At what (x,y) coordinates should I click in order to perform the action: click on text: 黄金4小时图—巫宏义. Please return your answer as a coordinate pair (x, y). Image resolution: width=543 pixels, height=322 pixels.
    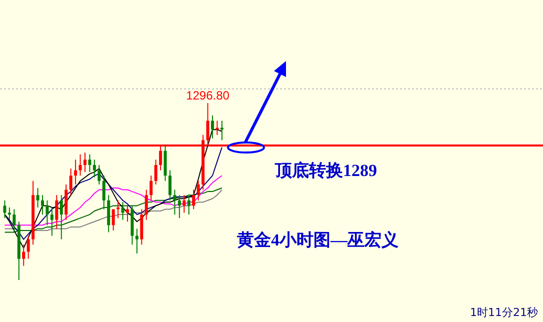
    Looking at the image, I should click on (317, 240).